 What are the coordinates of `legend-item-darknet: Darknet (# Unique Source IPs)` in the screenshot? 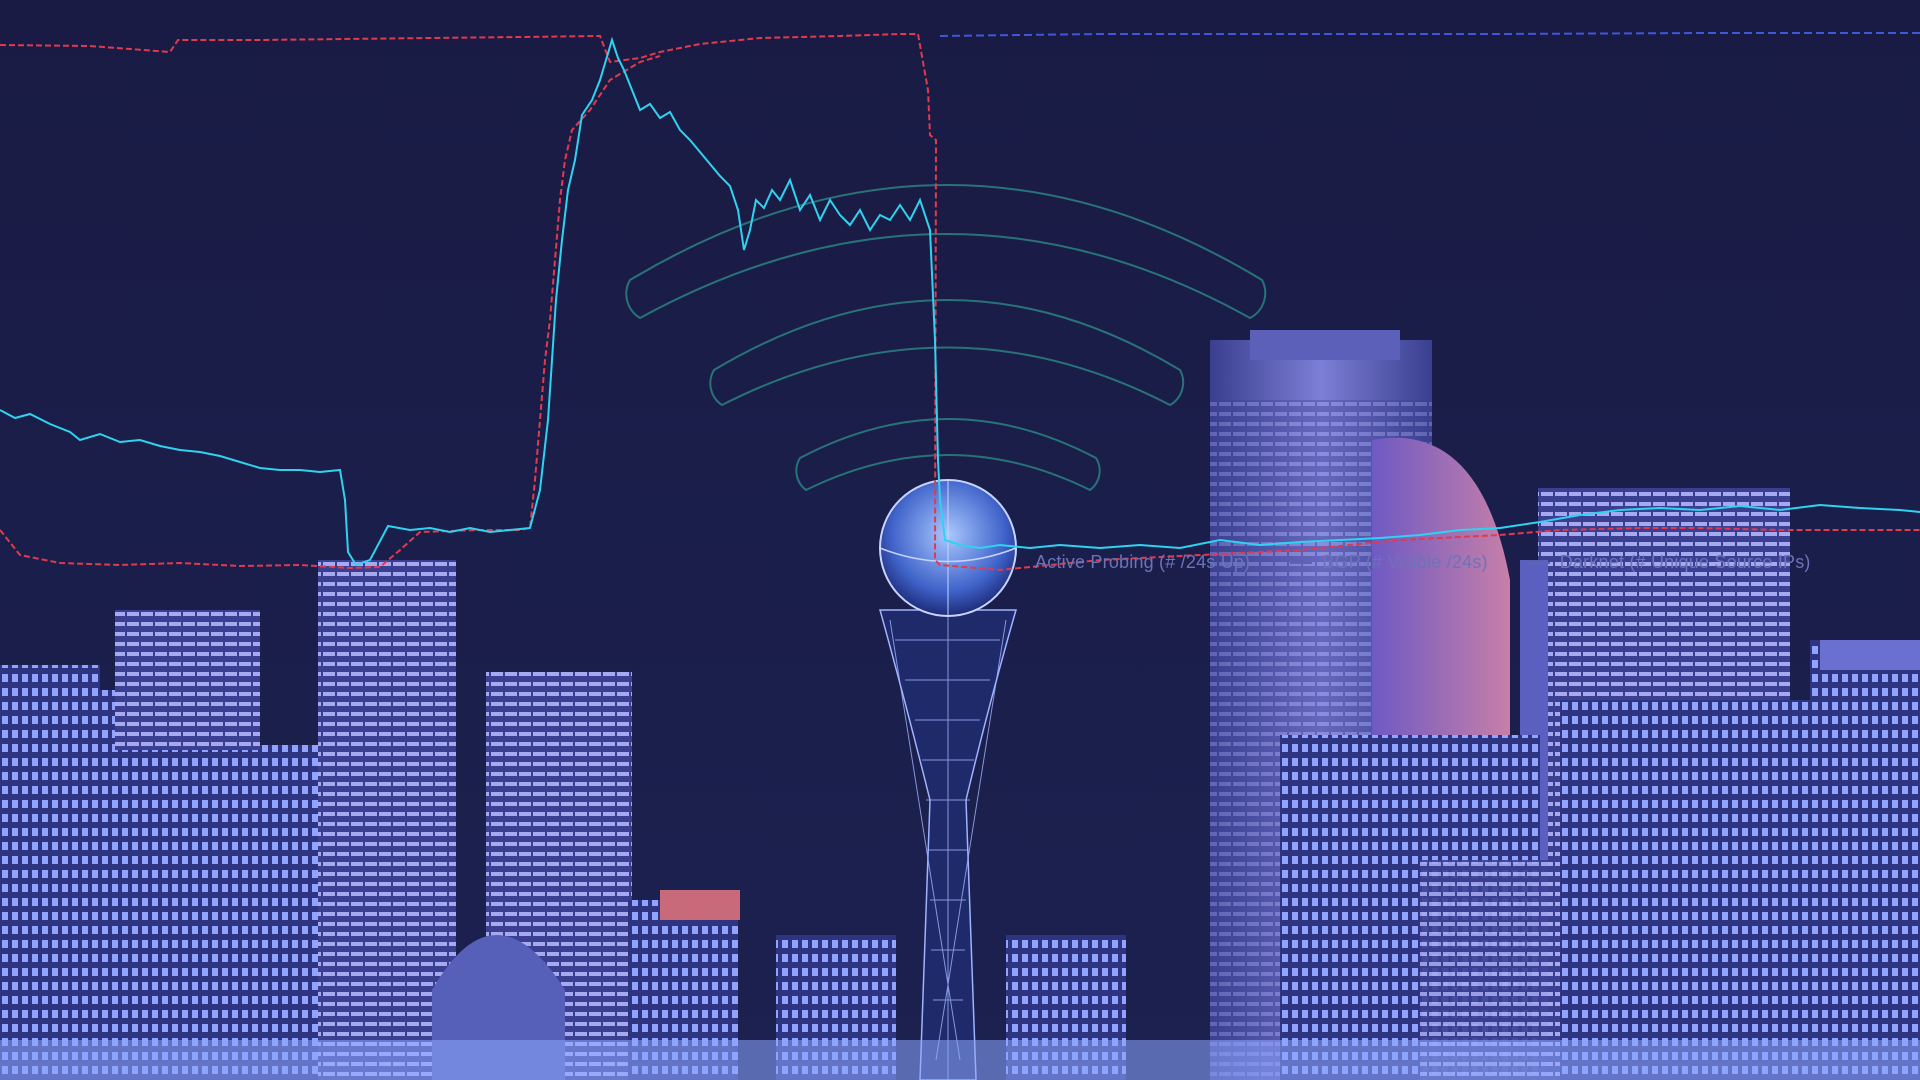 It's located at (1669, 562).